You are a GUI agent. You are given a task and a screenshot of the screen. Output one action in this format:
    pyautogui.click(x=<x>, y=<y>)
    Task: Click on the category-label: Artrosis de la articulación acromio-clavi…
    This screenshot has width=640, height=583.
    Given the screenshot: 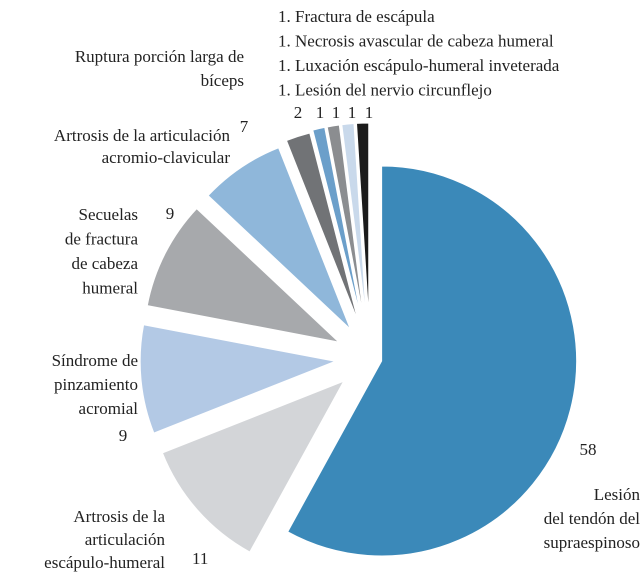 What is the action you would take?
    pyautogui.click(x=142, y=146)
    